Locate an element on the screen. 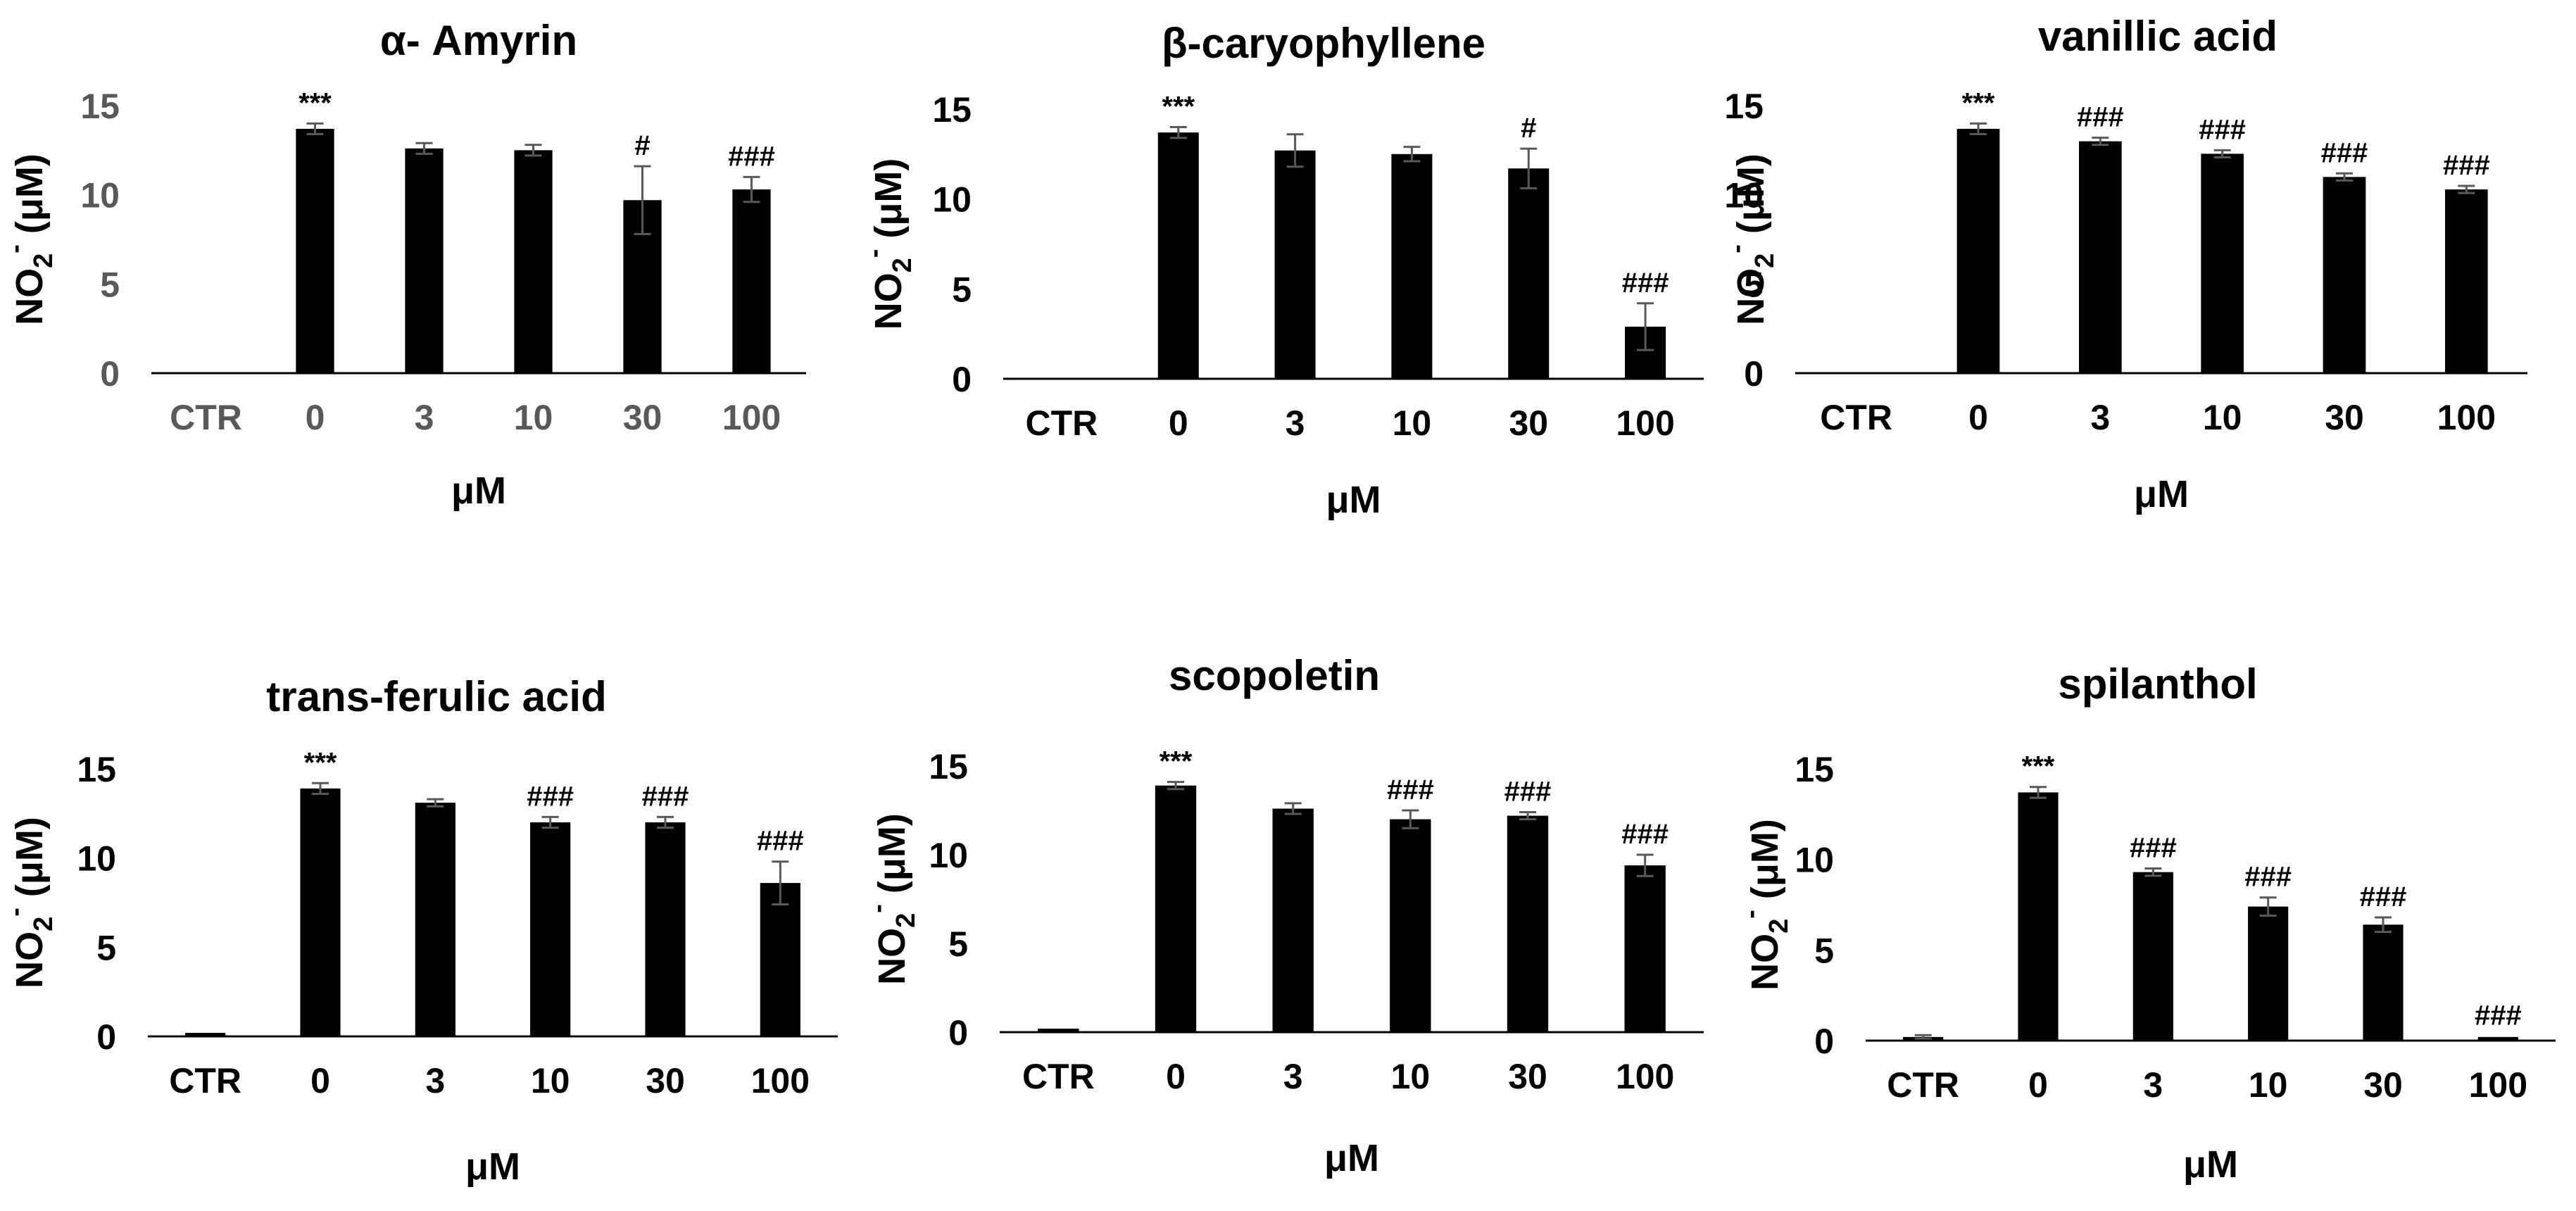 The width and height of the screenshot is (2576, 1211). chart-2-xtick-3: 3 is located at coordinates (1296, 423).